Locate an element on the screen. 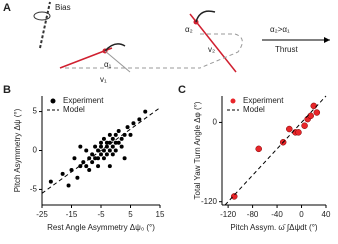 Image resolution: width=338 pixels, height=244 pixels. y-tick-label: -5 is located at coordinates (34, 189).